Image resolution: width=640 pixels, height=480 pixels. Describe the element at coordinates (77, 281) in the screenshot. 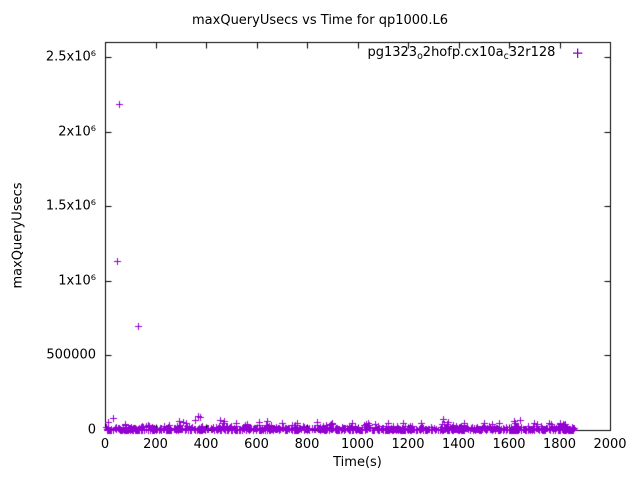

I see `y-tick-label: 1x10⁶` at that location.